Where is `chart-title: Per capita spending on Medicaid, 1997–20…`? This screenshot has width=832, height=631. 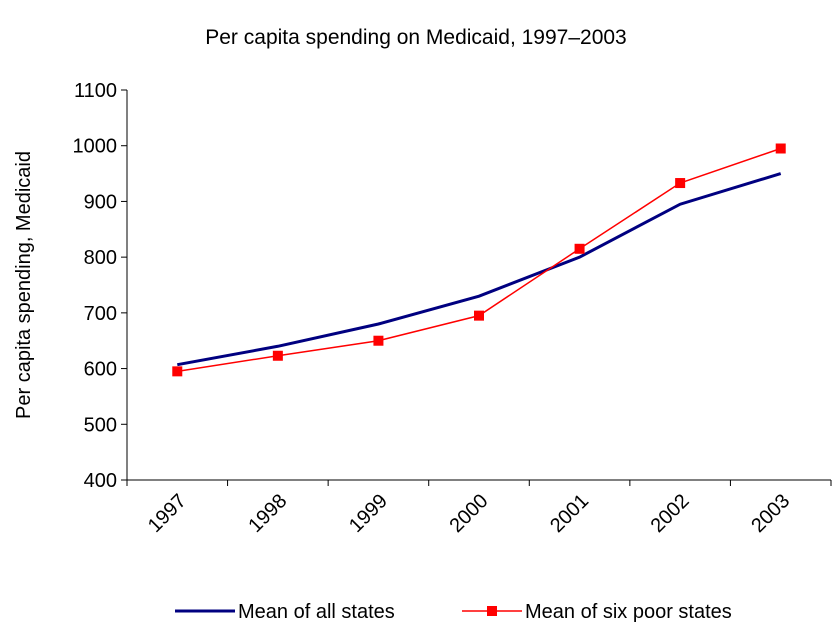
chart-title: Per capita spending on Medicaid, 1997–20… is located at coordinates (415, 37).